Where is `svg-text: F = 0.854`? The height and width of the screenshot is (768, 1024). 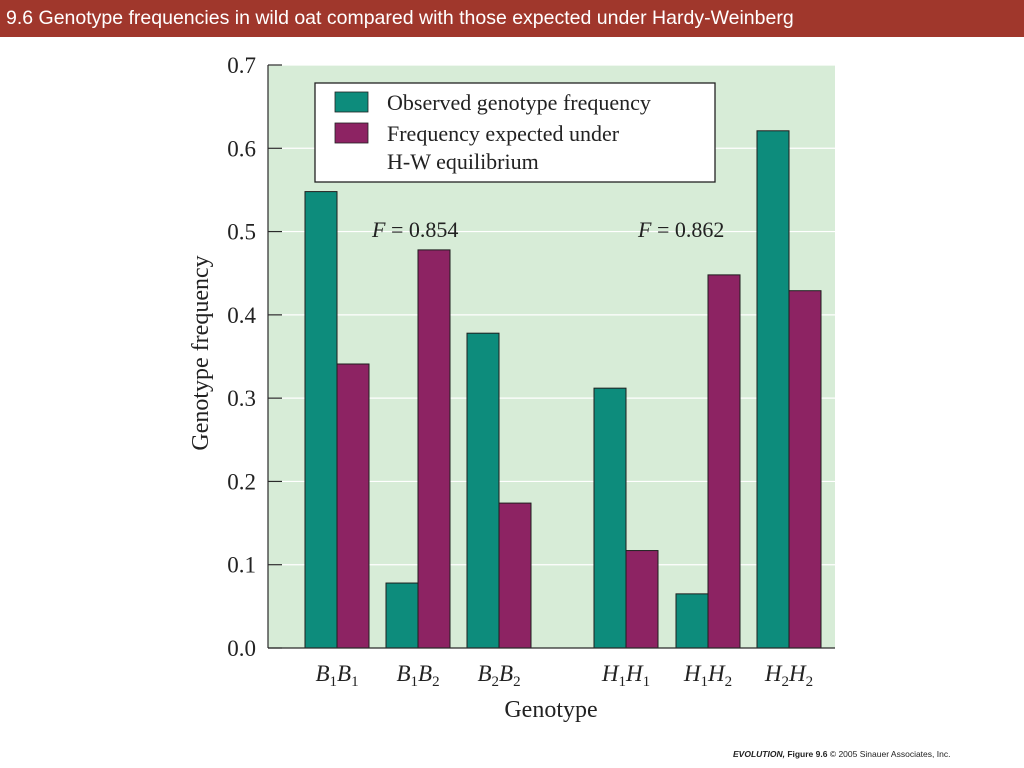
svg-text: F = 0.854 is located at coordinates (414, 229).